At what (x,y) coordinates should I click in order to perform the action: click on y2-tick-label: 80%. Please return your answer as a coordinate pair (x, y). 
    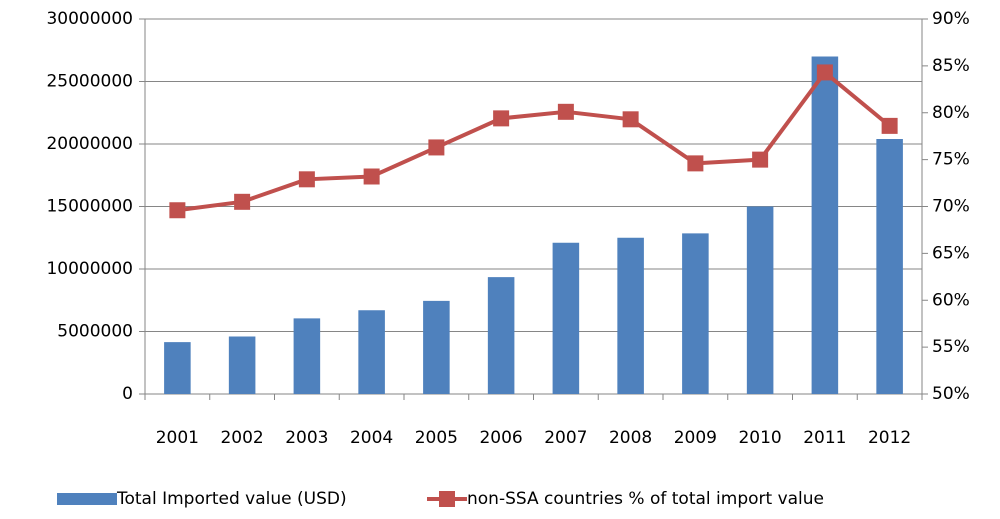
    Looking at the image, I should click on (951, 113).